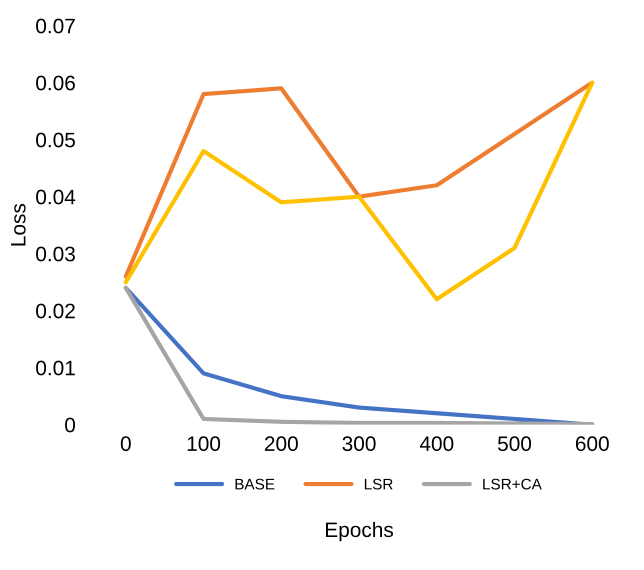 The width and height of the screenshot is (644, 570). I want to click on y-tick-label: 0.06, so click(55, 83).